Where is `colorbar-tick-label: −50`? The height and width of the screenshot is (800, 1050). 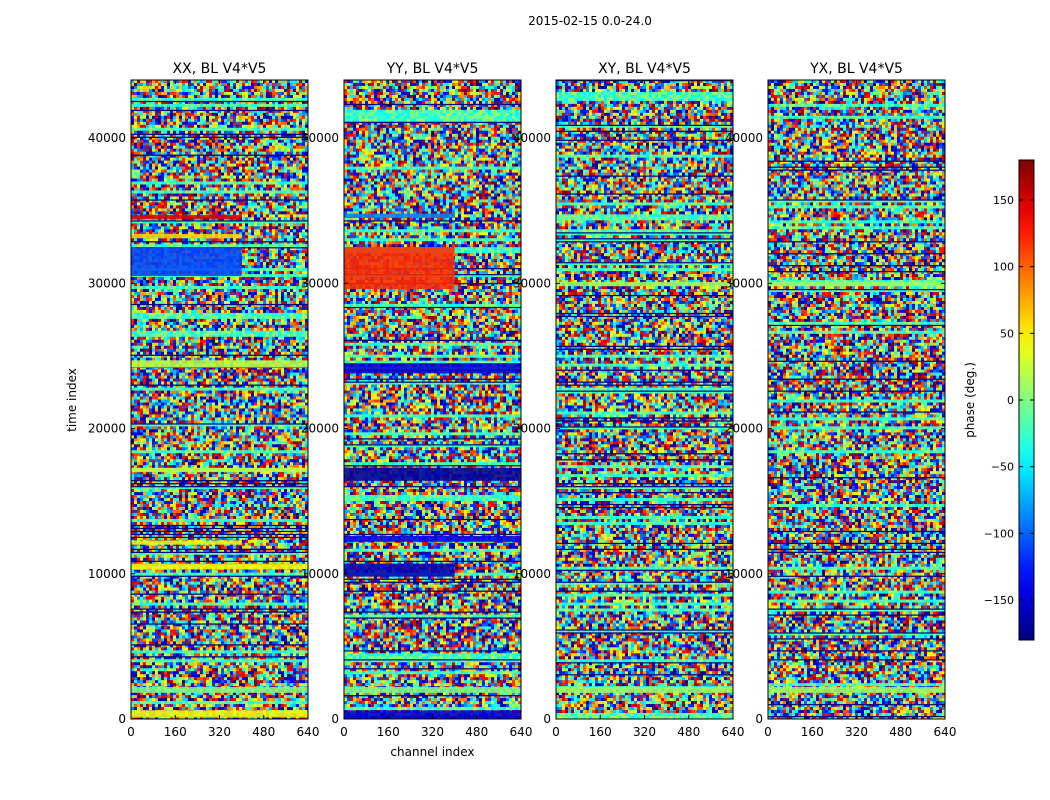
colorbar-tick-label: −50 is located at coordinates (1002, 467).